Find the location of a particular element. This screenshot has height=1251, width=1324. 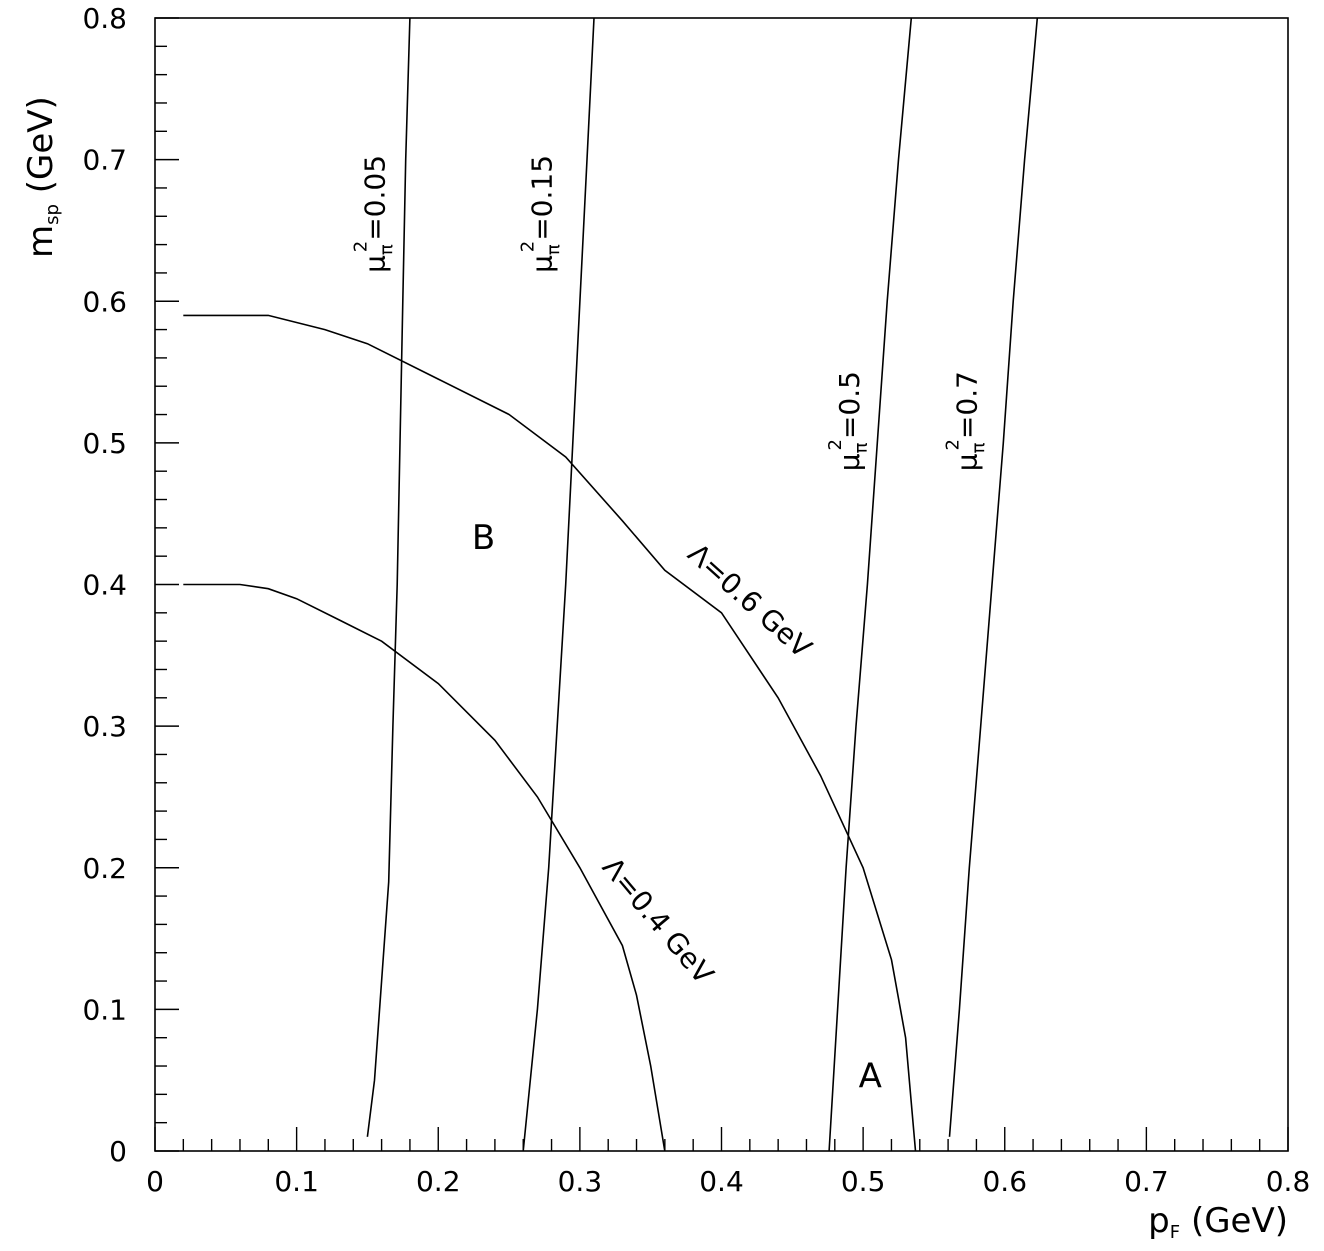

y-tick-label: 0.8 is located at coordinates (104, 18).